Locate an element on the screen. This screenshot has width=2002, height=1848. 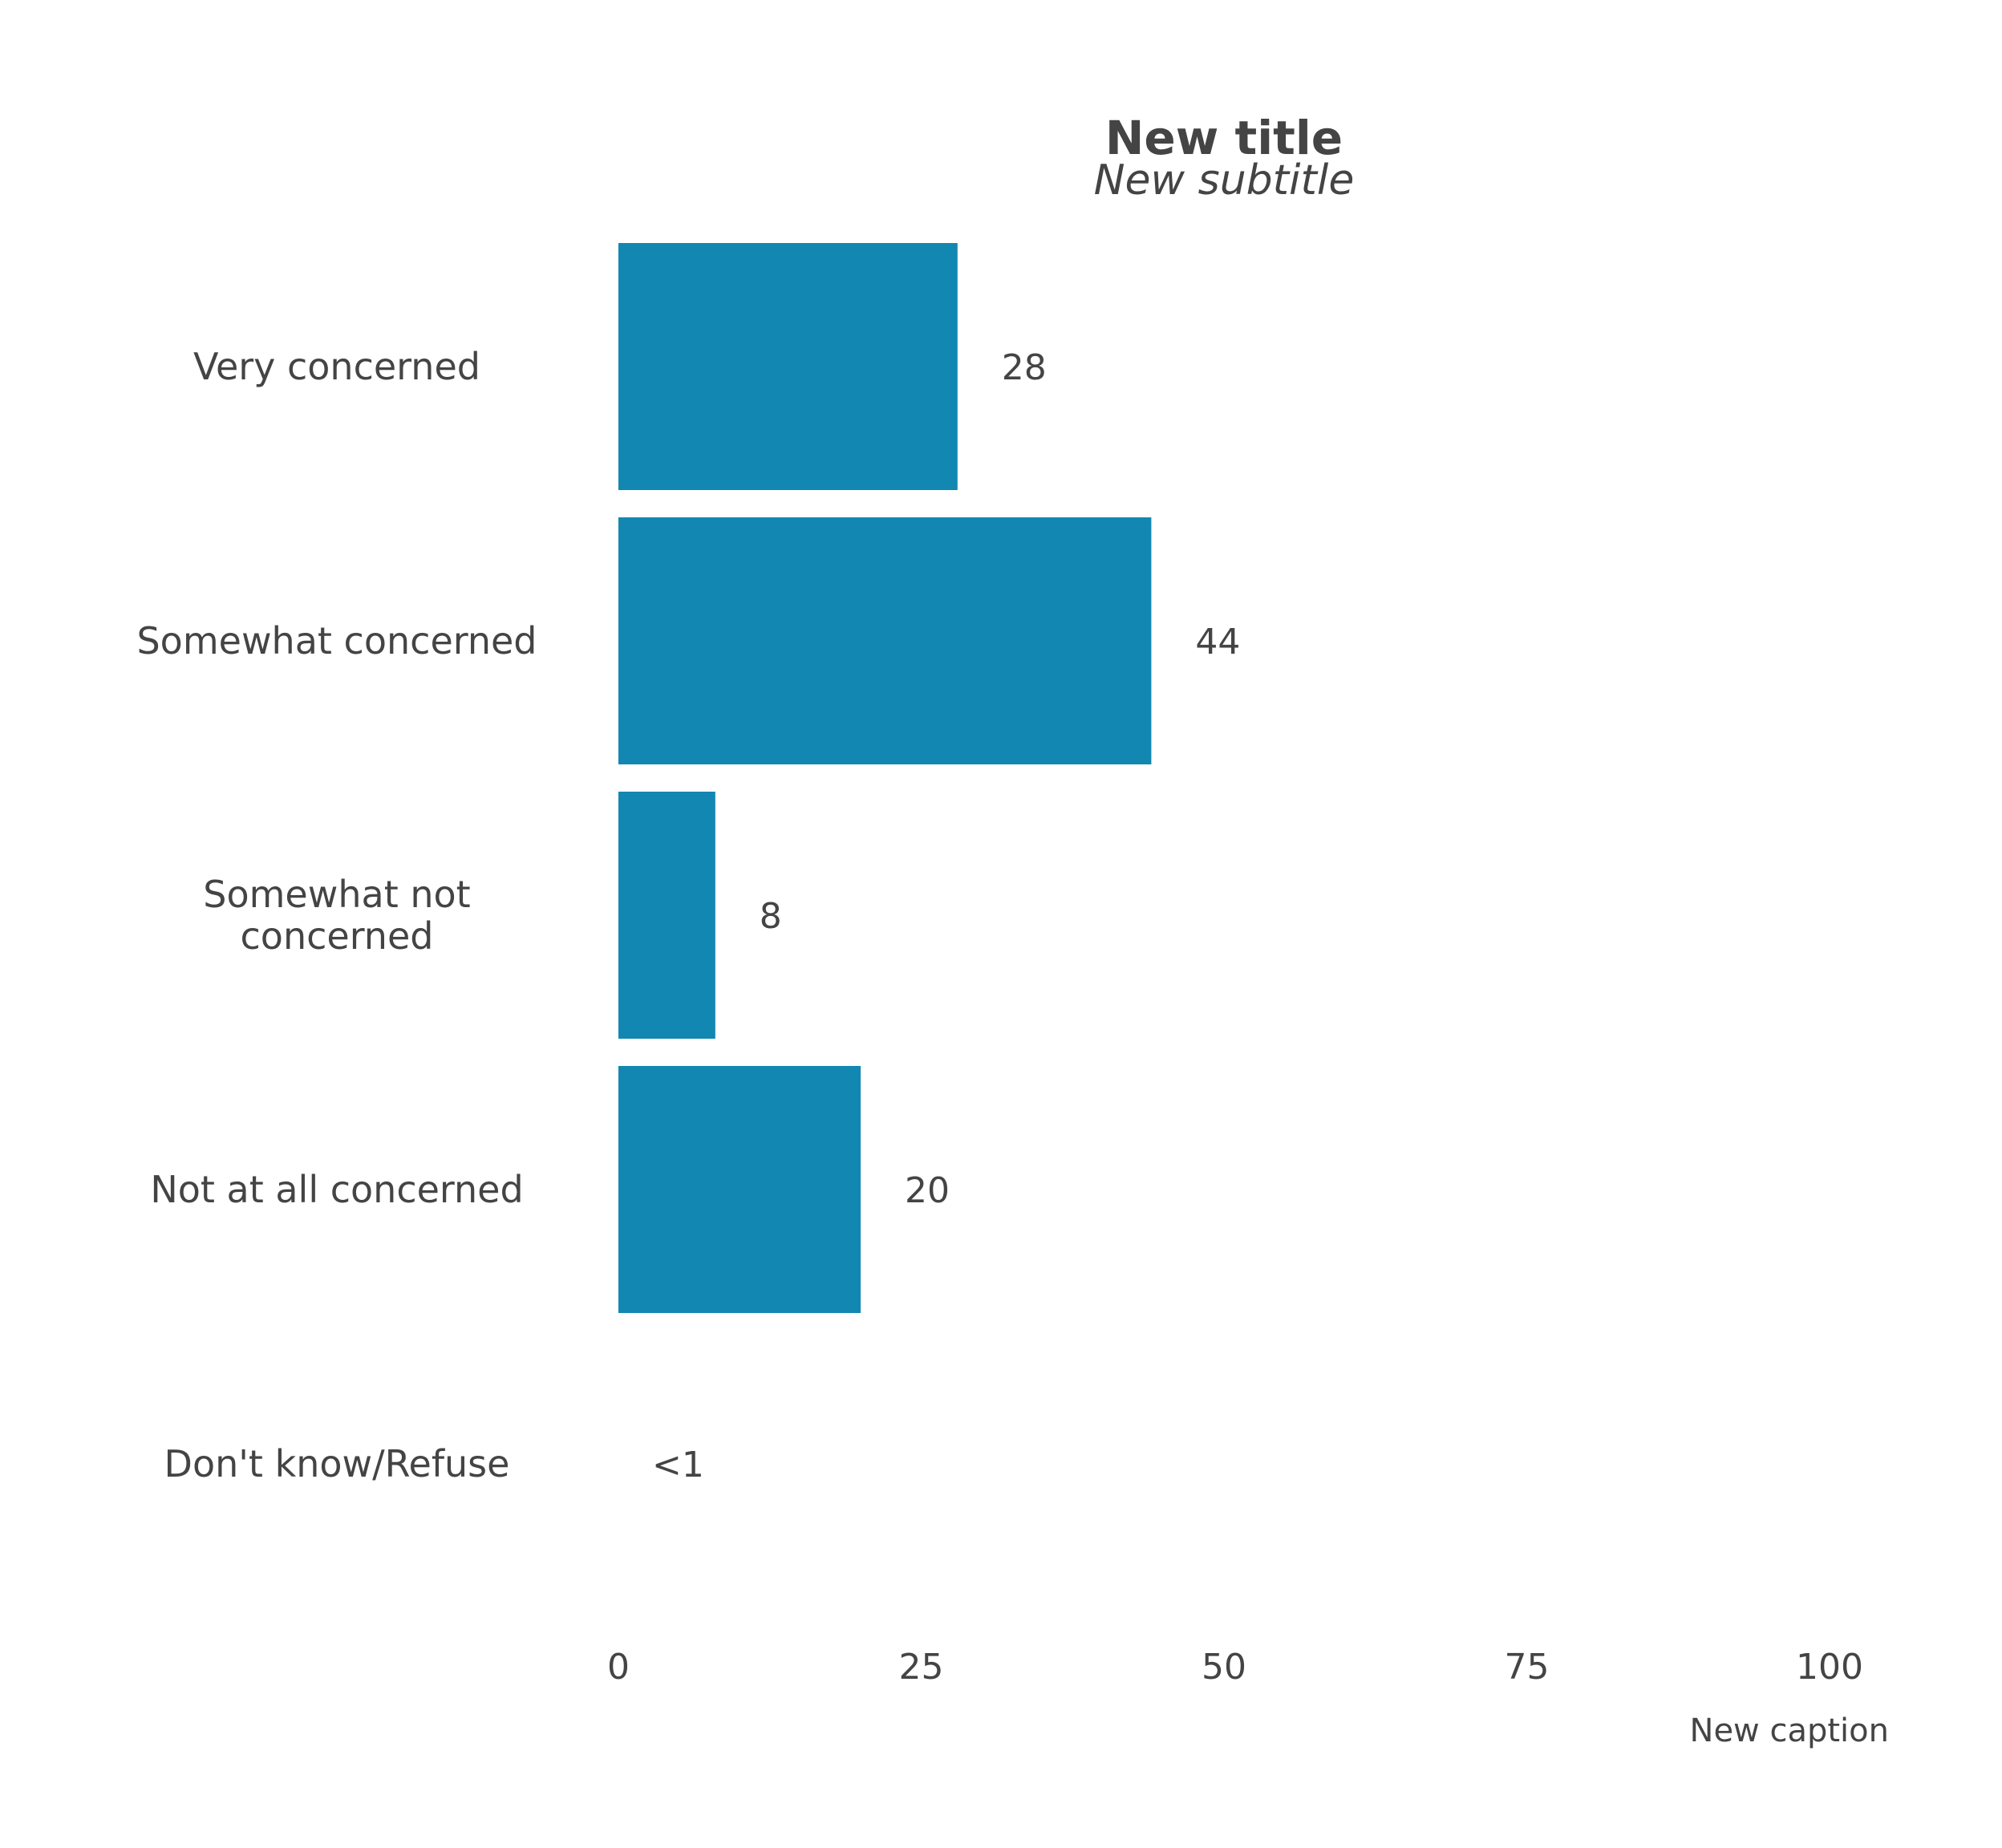
category-label: Somewhat concerned is located at coordinates (336, 641).